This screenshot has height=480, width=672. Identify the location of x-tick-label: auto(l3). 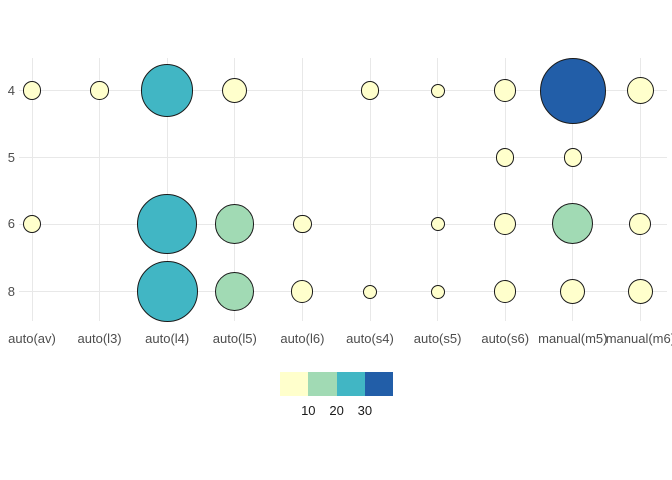
(99, 338).